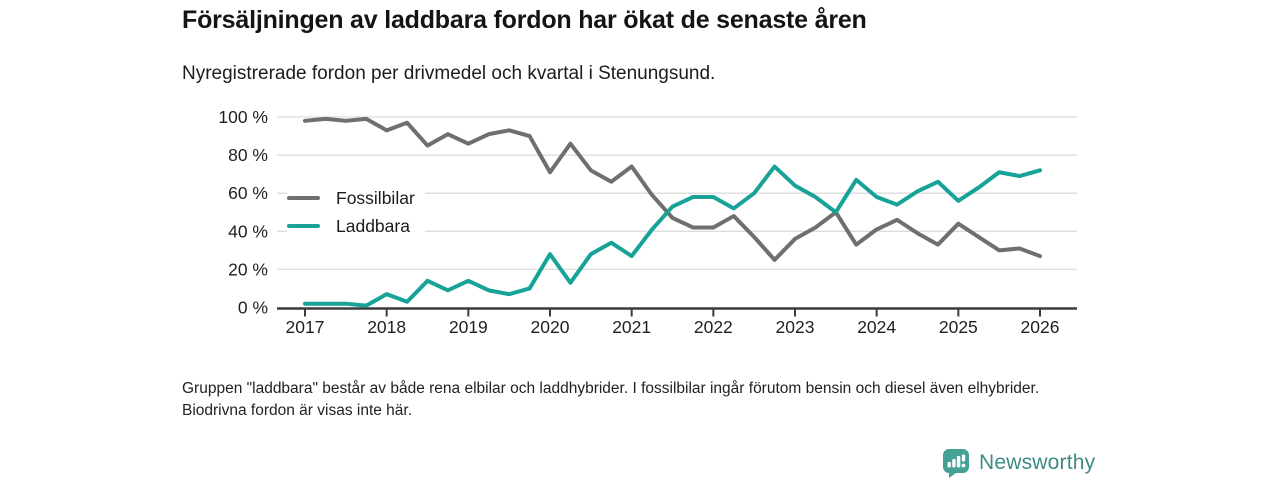 Image resolution: width=1280 pixels, height=480 pixels. I want to click on y-axis-tick-label: 60 %, so click(248, 193).